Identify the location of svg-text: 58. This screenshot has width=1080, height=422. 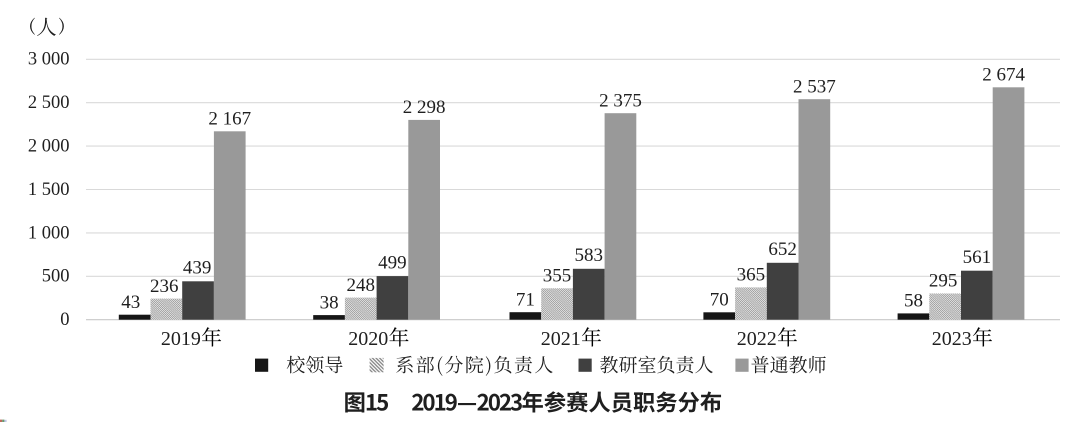
(913, 301).